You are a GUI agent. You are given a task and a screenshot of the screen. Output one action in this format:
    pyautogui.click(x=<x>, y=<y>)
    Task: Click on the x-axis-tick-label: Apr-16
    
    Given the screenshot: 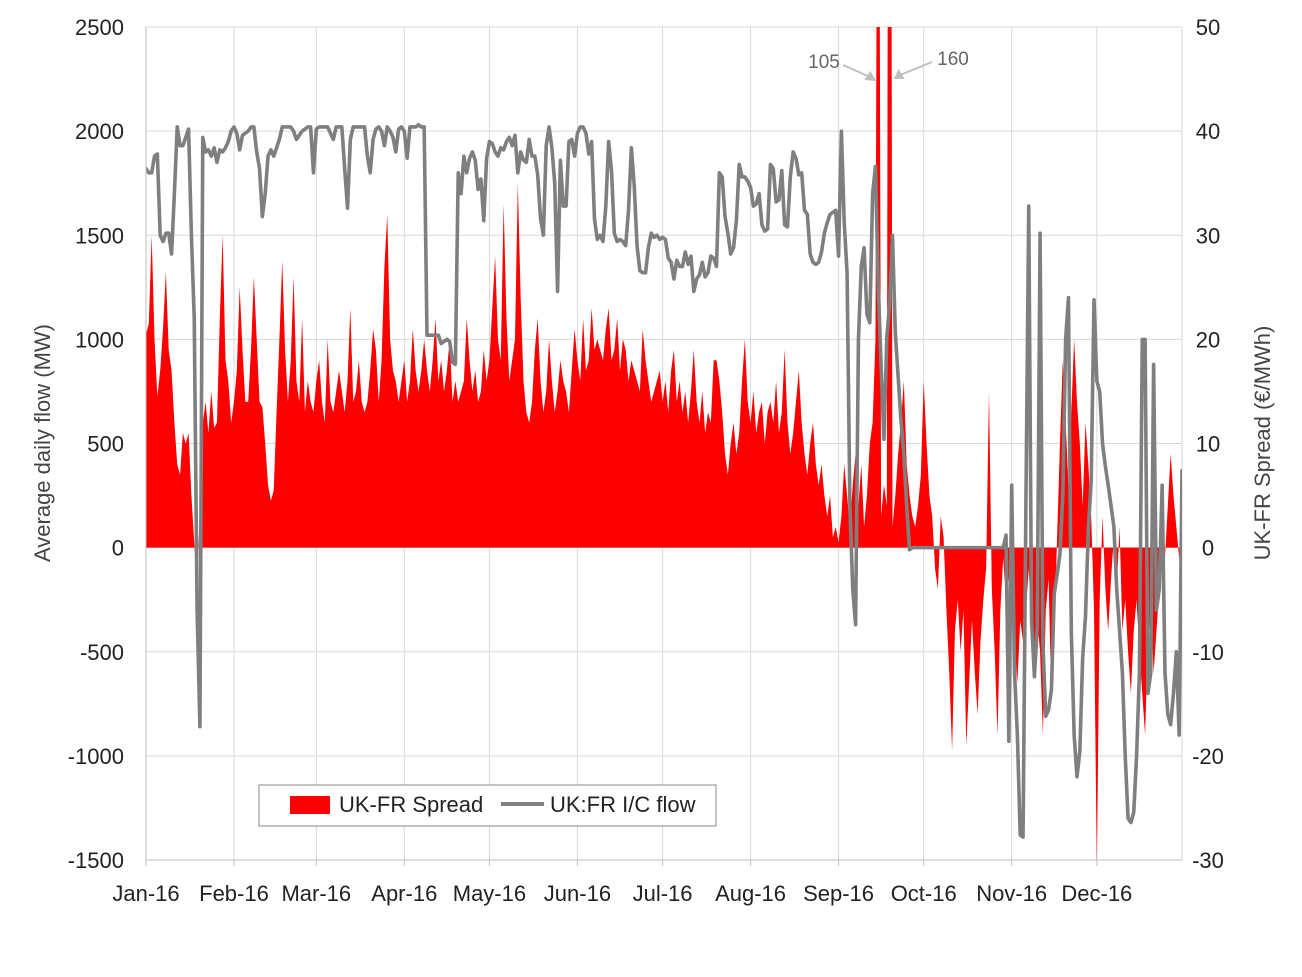 What is the action you would take?
    pyautogui.click(x=404, y=893)
    